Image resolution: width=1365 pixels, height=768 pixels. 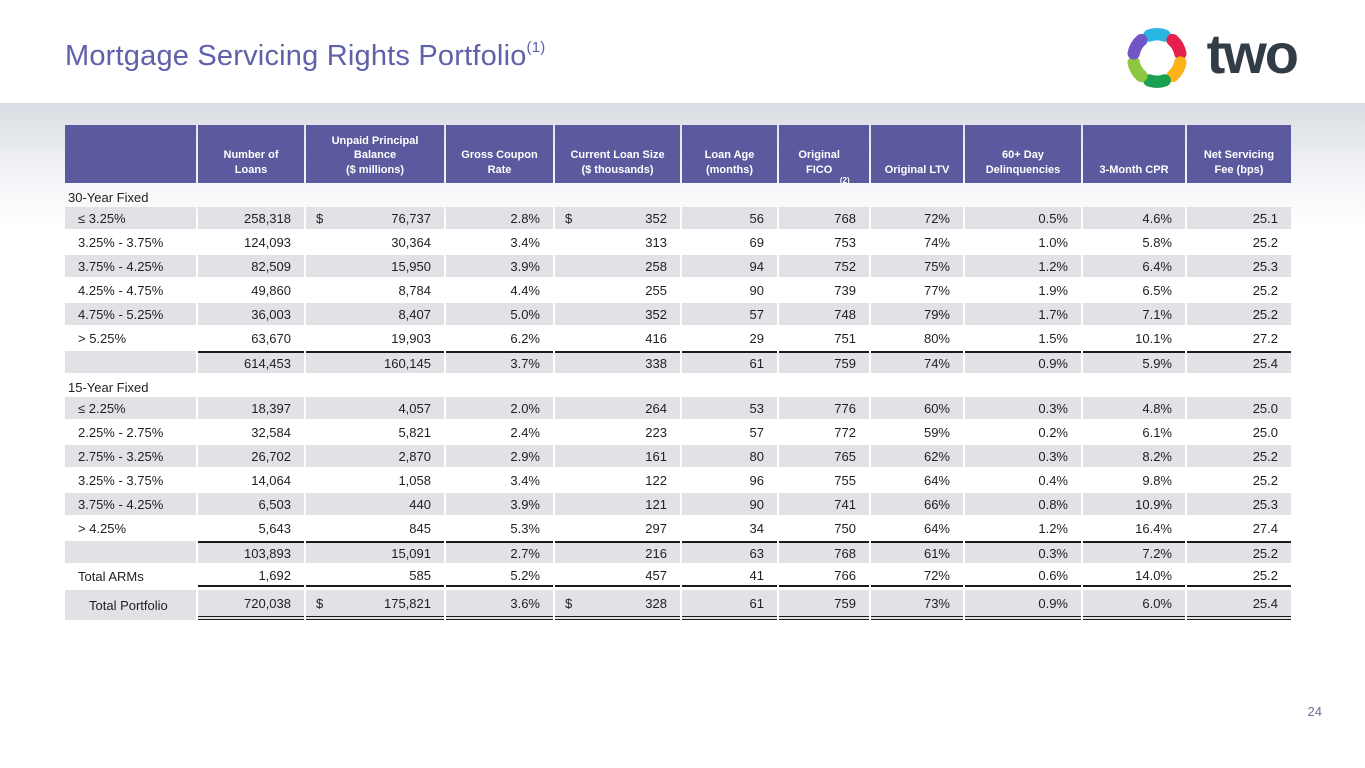 I want to click on table-cell: 96, so click(x=756, y=480).